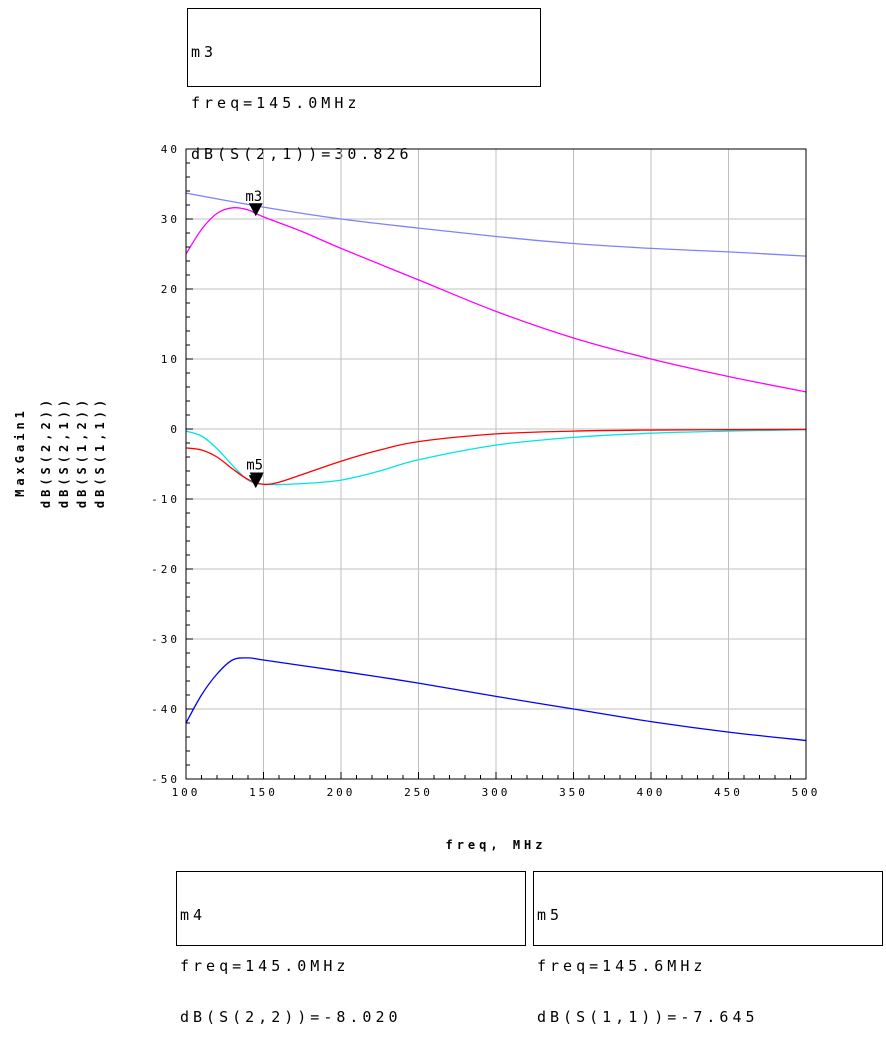  I want to click on y-legend-entry: MaxGain1, so click(20, 452).